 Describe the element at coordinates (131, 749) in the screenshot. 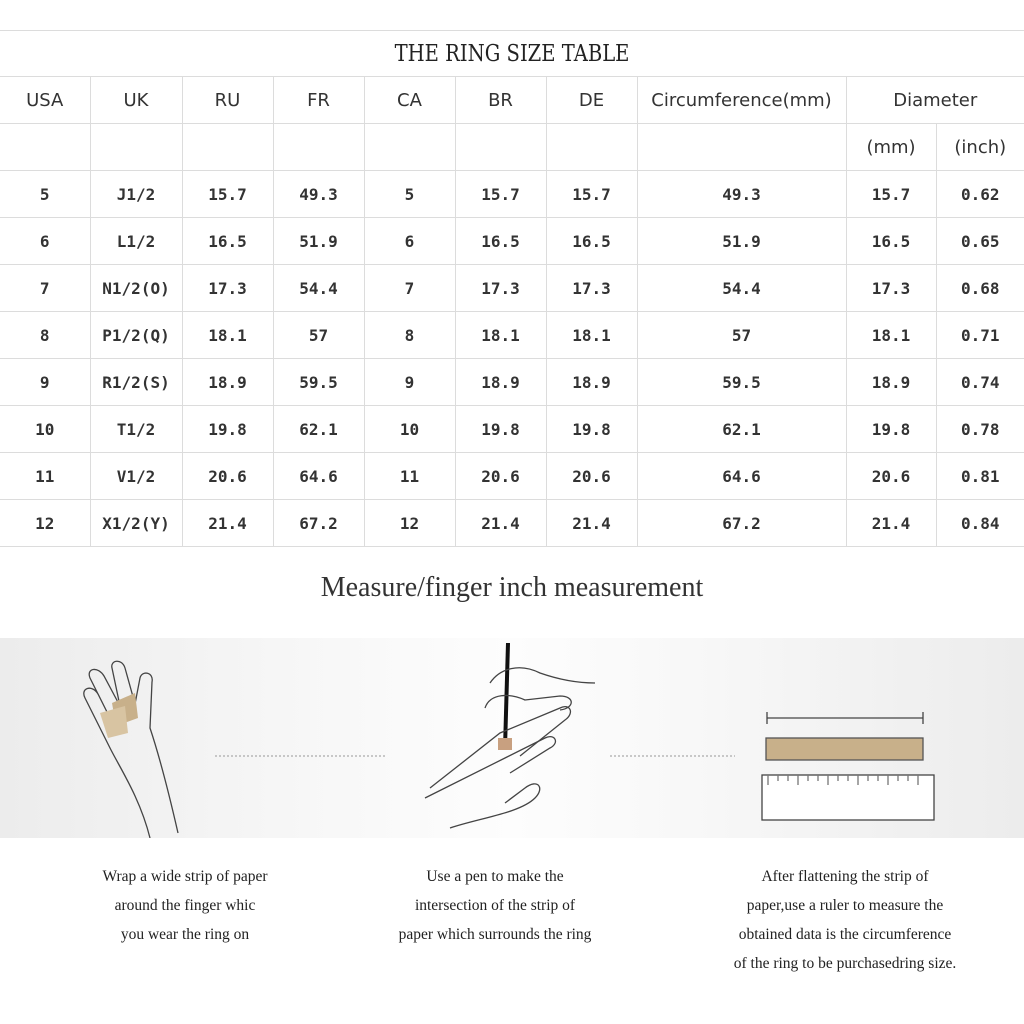

I see `hand-wrap-paper-icon` at that location.